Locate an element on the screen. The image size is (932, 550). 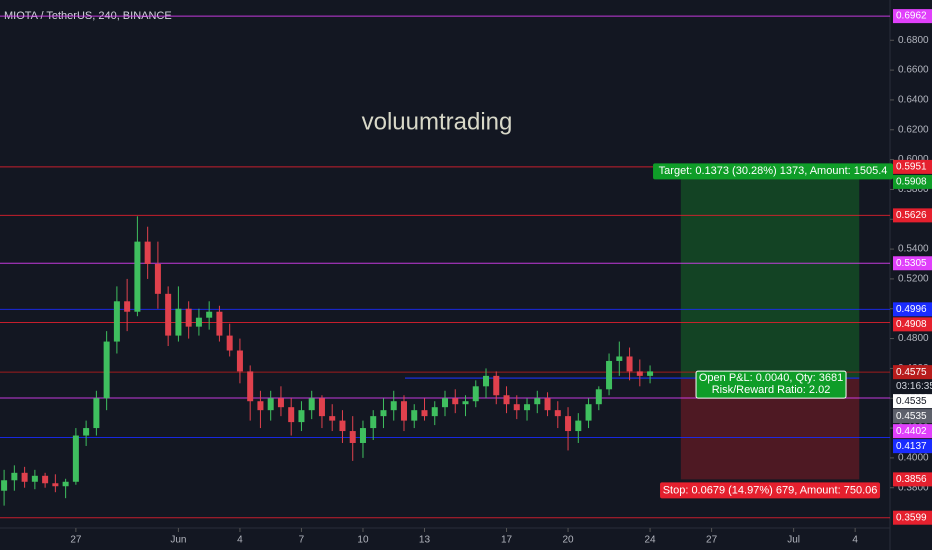
y-tick-label: 0.5200 is located at coordinates (913, 279).